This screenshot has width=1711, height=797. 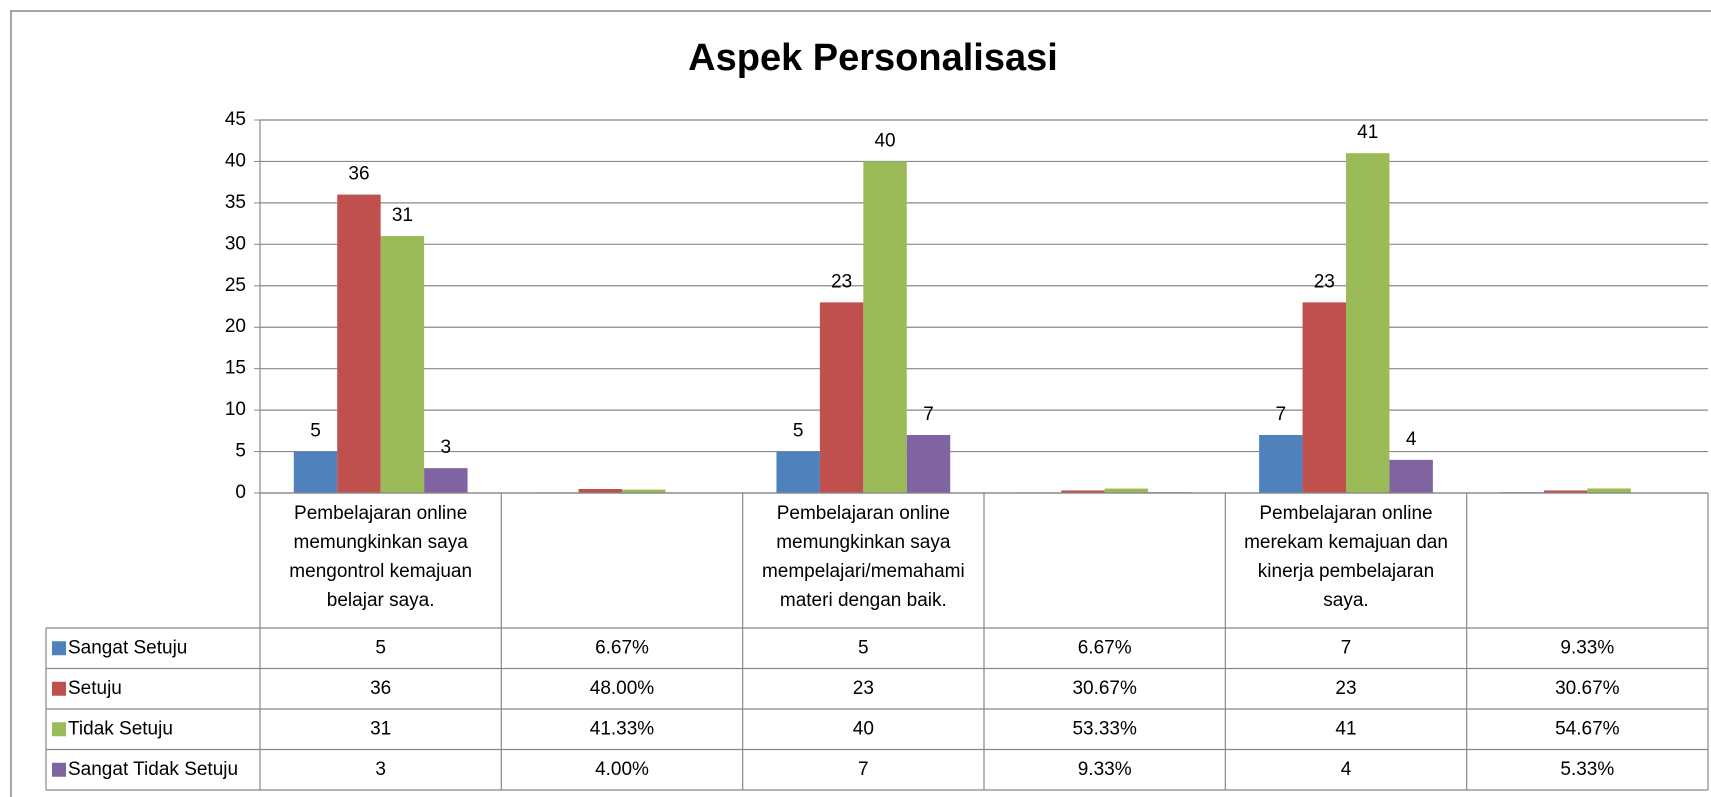 What do you see at coordinates (235, 326) in the screenshot?
I see `y-tick-label: 20` at bounding box center [235, 326].